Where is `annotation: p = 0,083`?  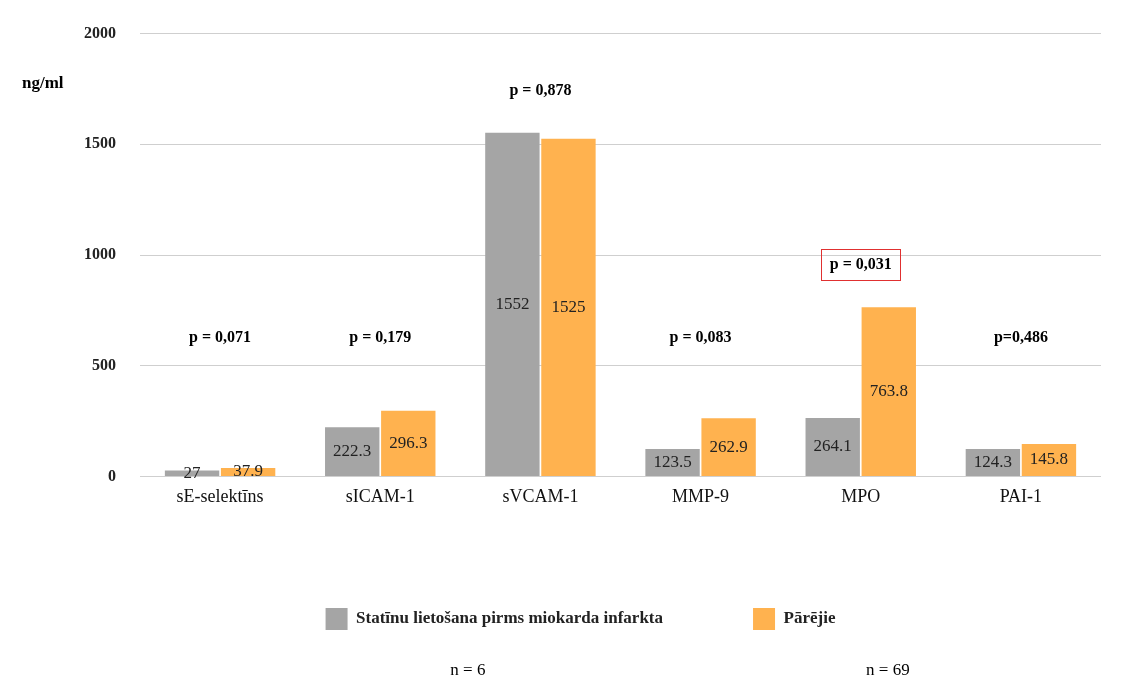
annotation: p = 0,083 is located at coordinates (700, 336).